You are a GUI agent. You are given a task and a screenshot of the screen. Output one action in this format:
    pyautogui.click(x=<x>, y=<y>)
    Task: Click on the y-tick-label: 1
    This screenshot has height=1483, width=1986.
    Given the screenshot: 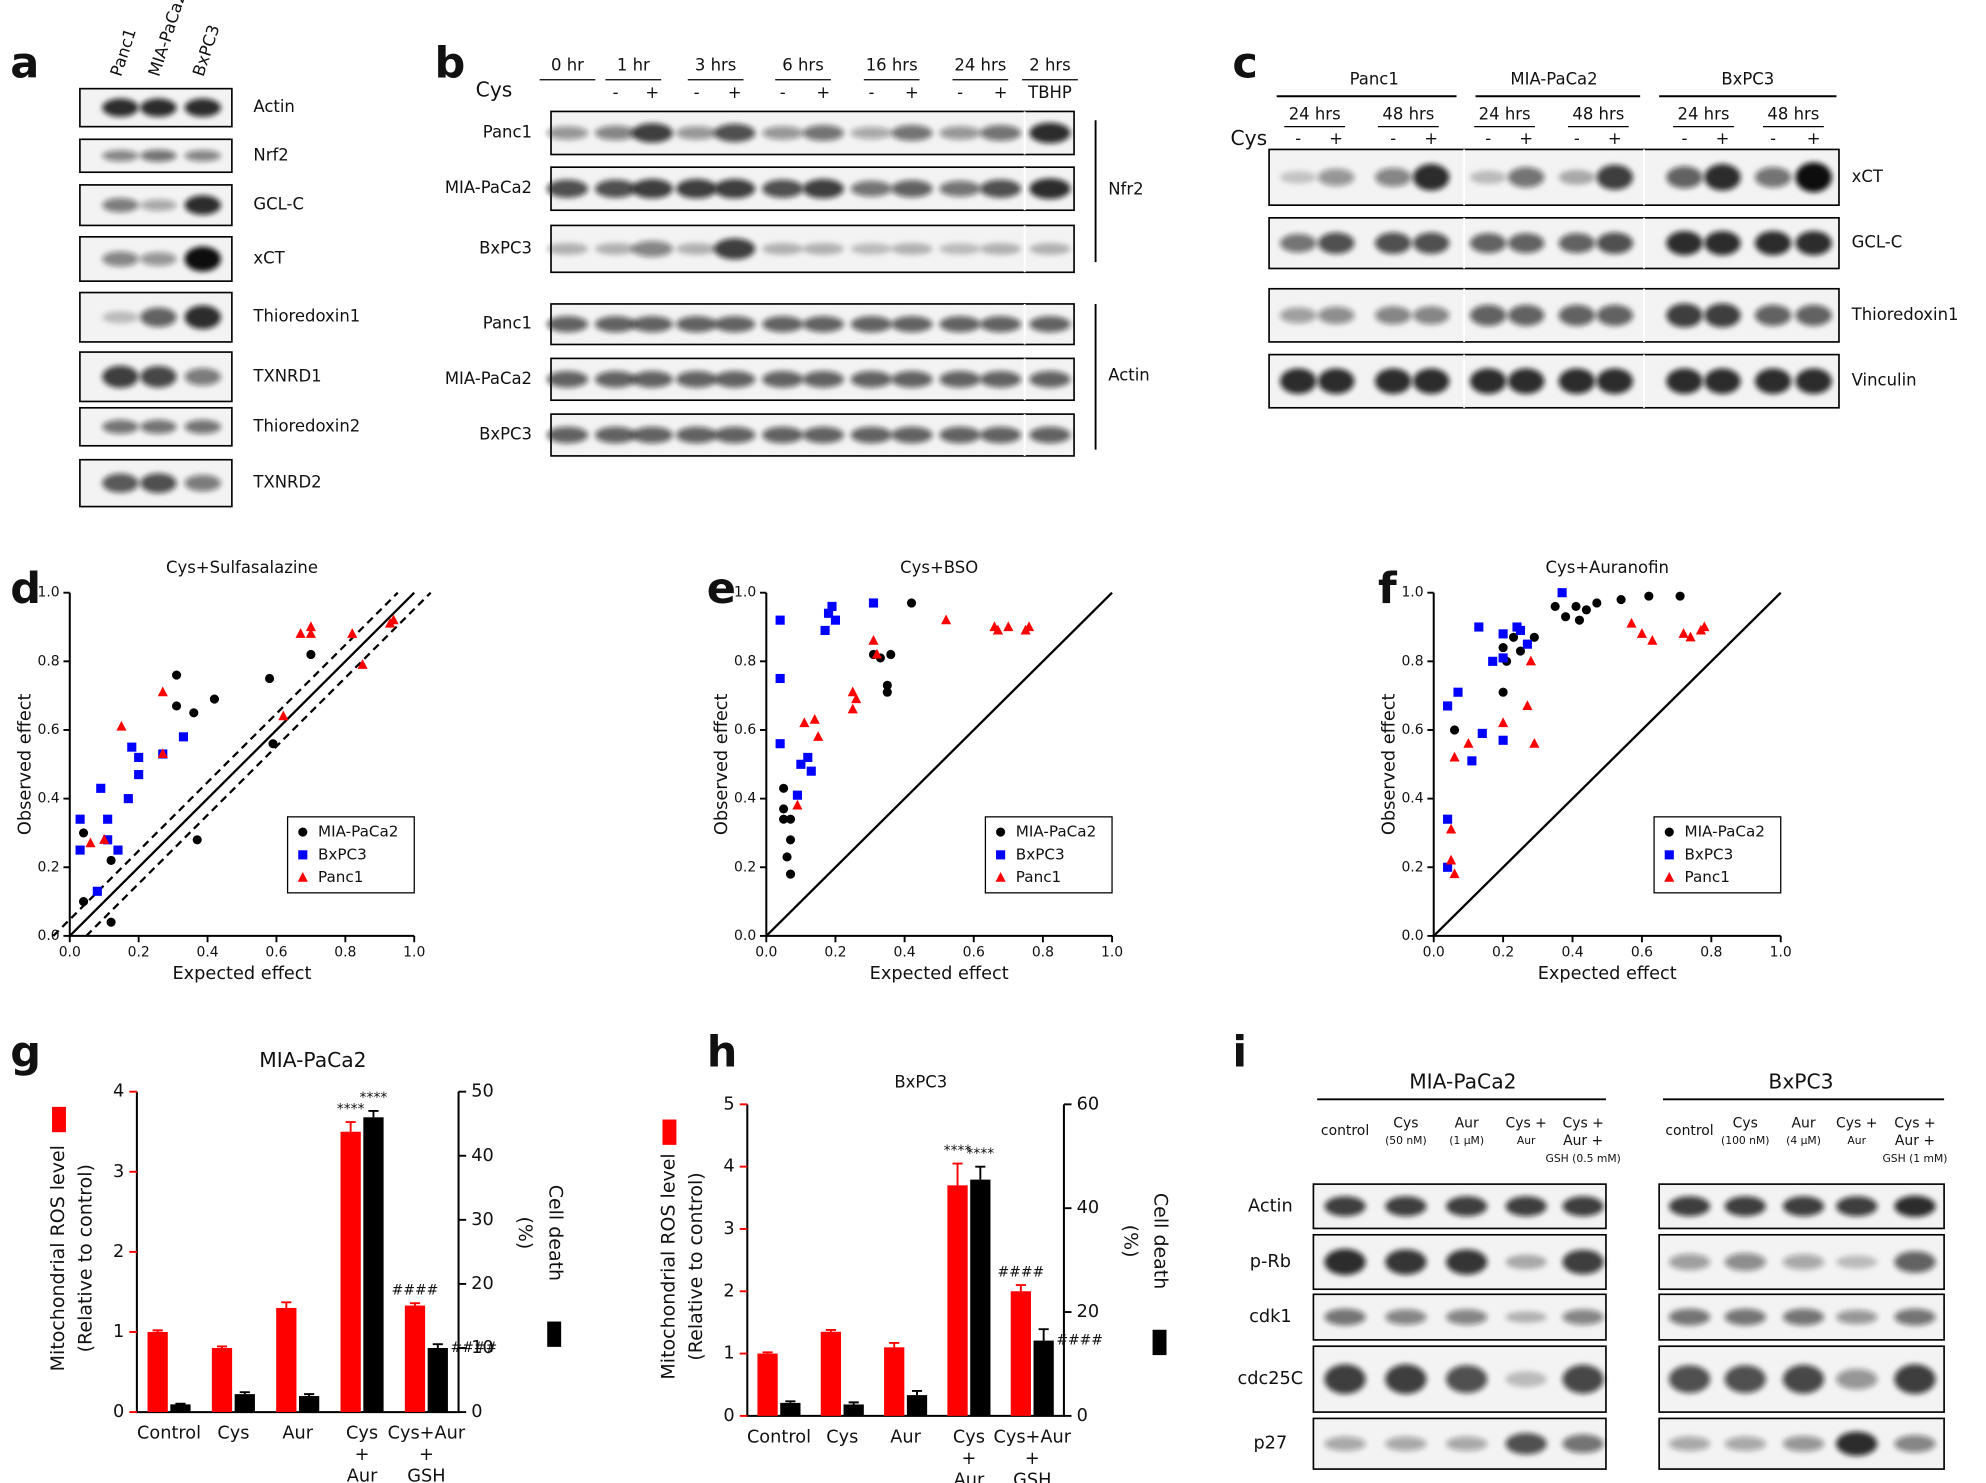 What is the action you would take?
    pyautogui.click(x=118, y=1332)
    